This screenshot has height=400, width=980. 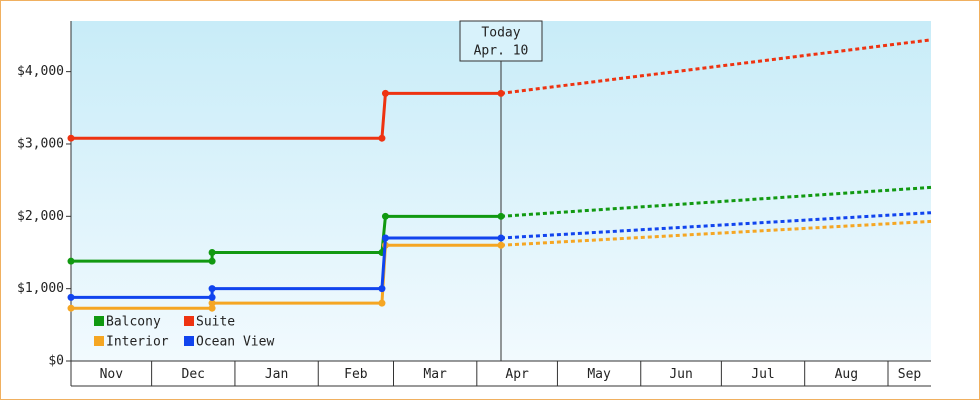 I want to click on legend-label: Interior, so click(x=137, y=342).